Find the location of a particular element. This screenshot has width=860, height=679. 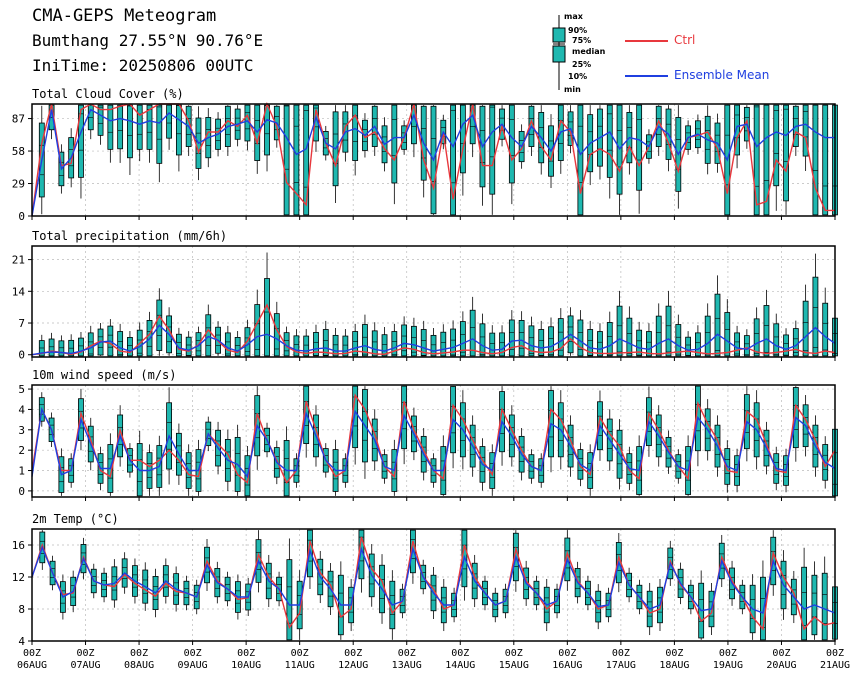

y-tick-label: 58 is located at coordinates (18, 151).